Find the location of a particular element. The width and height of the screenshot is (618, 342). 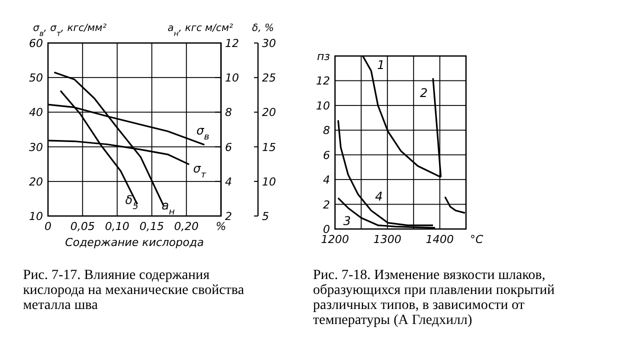

x-tick-label: 0 is located at coordinates (48, 226).